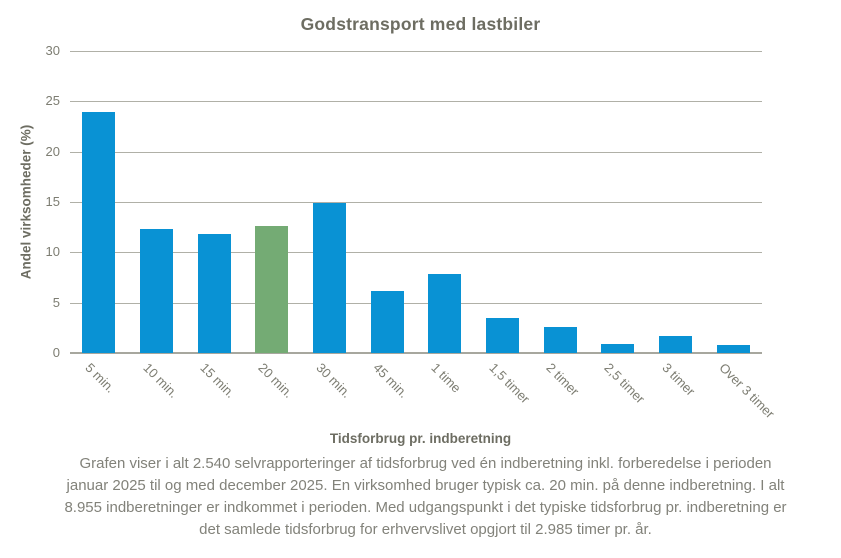 This screenshot has height=558, width=841. What do you see at coordinates (747, 391) in the screenshot?
I see `x-tick-label: Over 3 timer` at bounding box center [747, 391].